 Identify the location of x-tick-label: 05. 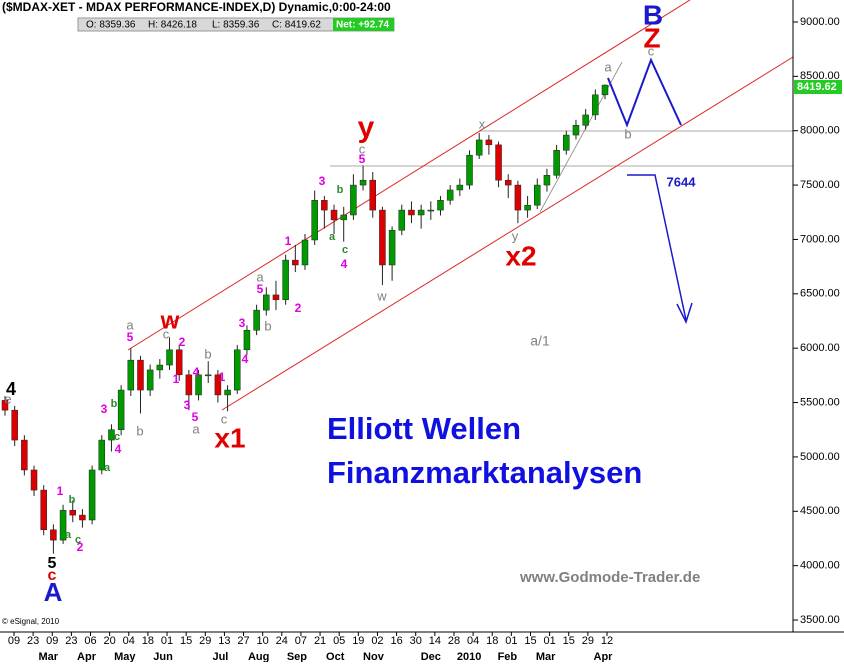
(339, 641).